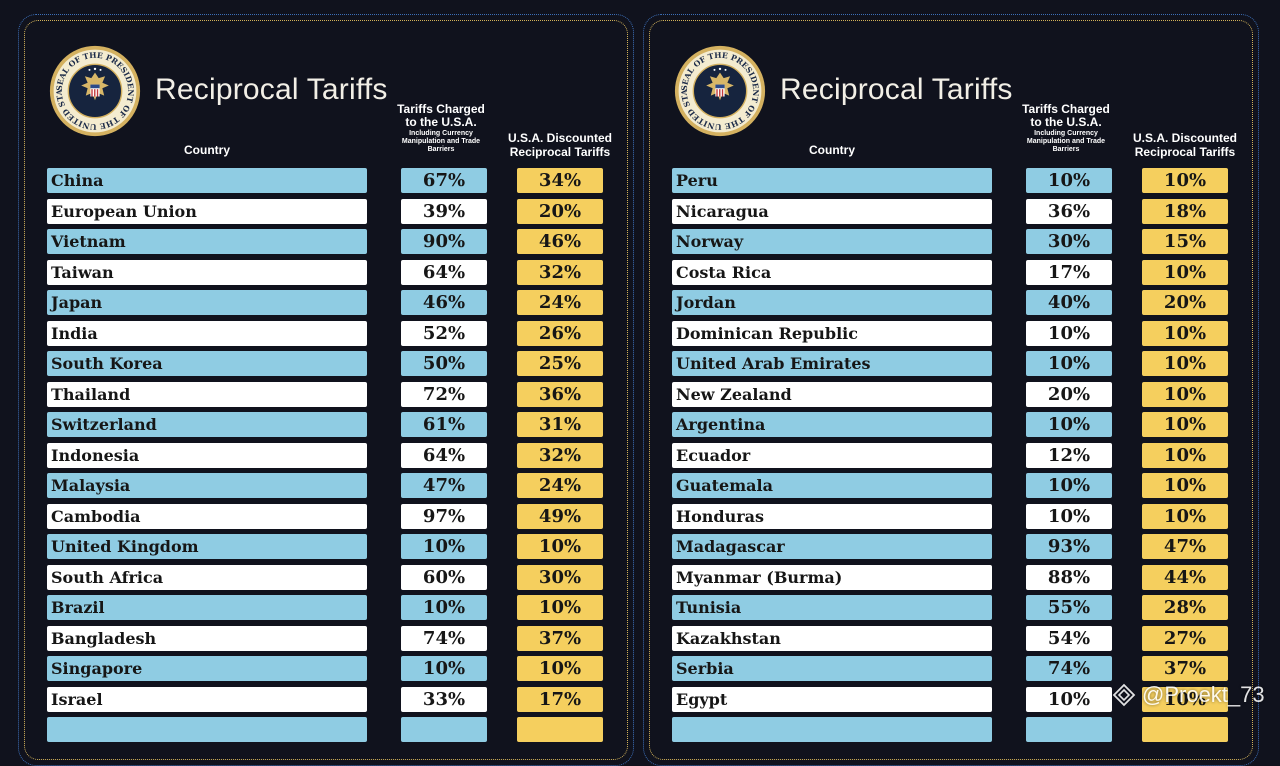 Image resolution: width=1280 pixels, height=766 pixels. What do you see at coordinates (207, 485) in the screenshot?
I see `country-cell: Malaysia` at bounding box center [207, 485].